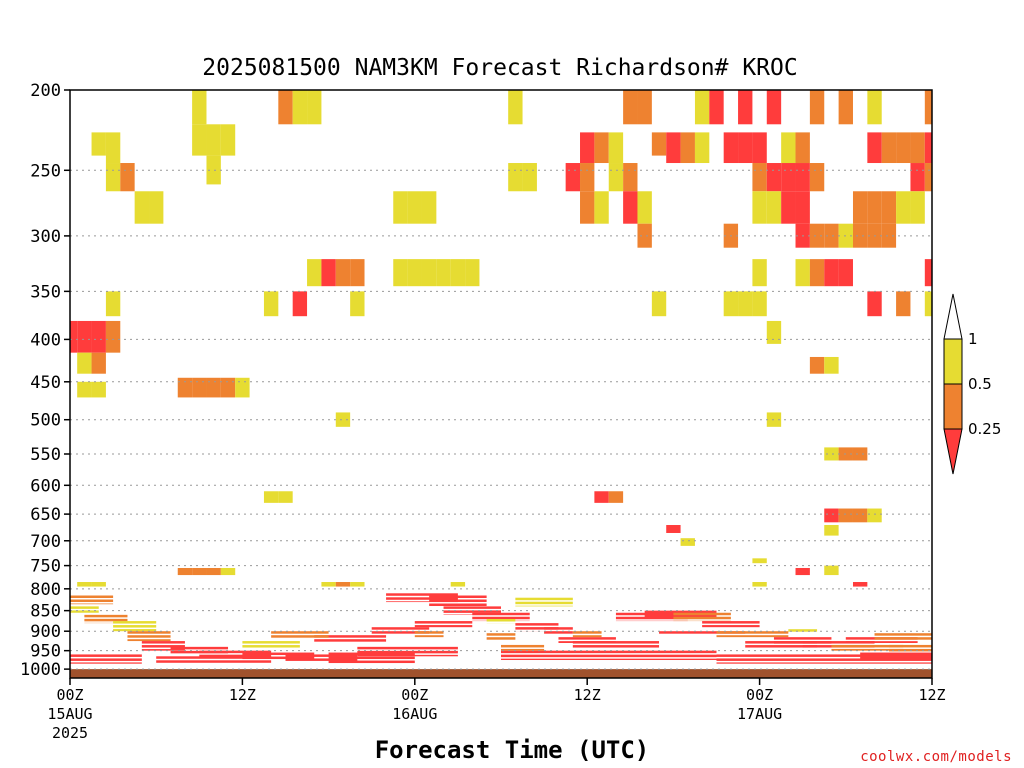 This screenshot has width=1024, height=768. I want to click on legend-label: 0.25, so click(984, 429).